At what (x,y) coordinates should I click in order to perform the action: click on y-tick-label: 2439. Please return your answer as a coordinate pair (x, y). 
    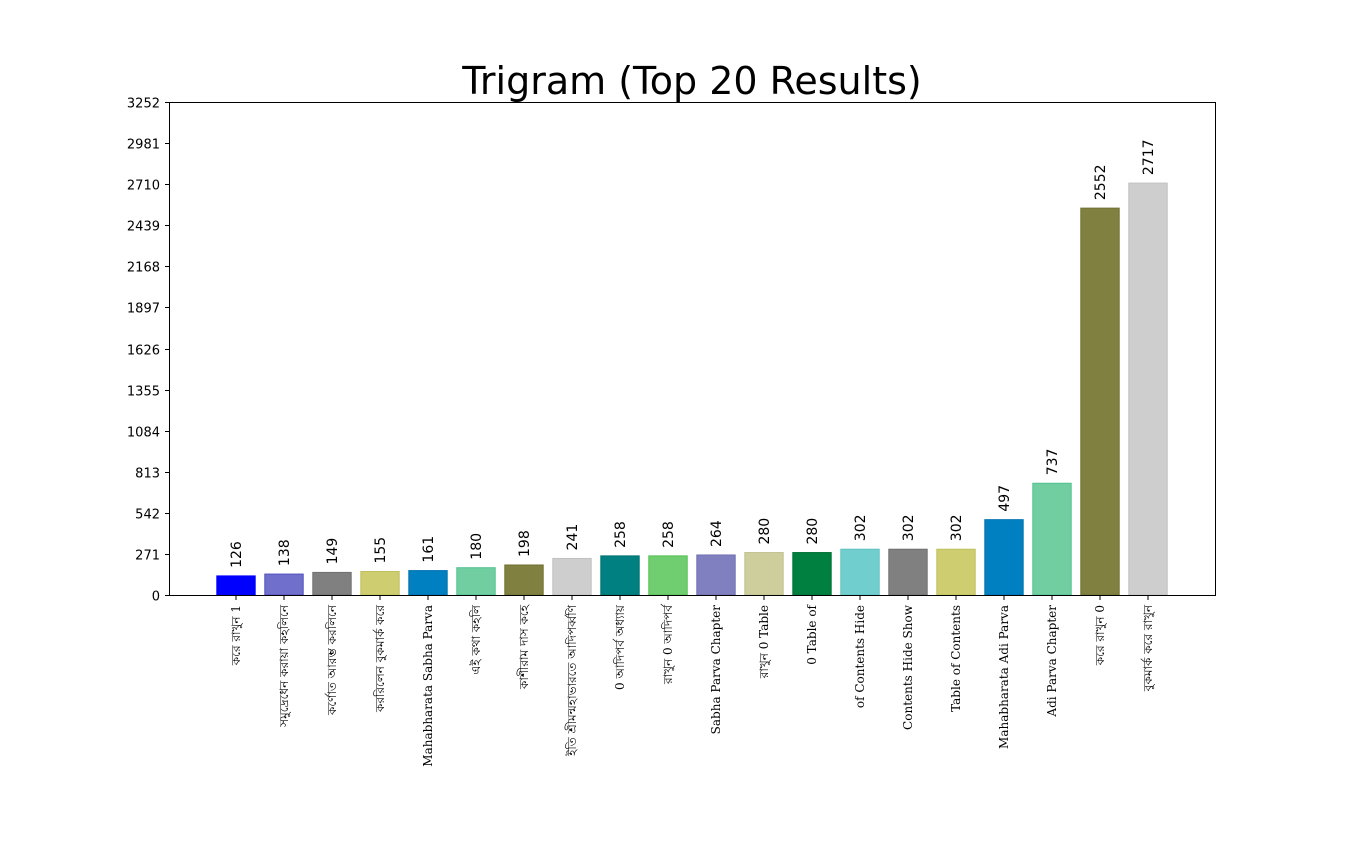
    Looking at the image, I should click on (143, 227).